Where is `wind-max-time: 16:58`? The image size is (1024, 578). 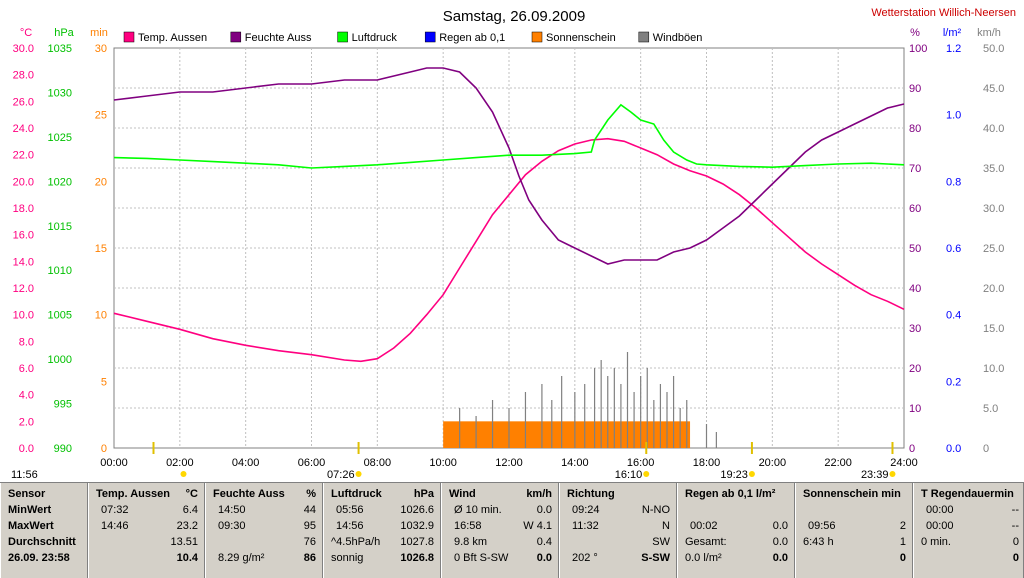 wind-max-time: 16:58 is located at coordinates (468, 526).